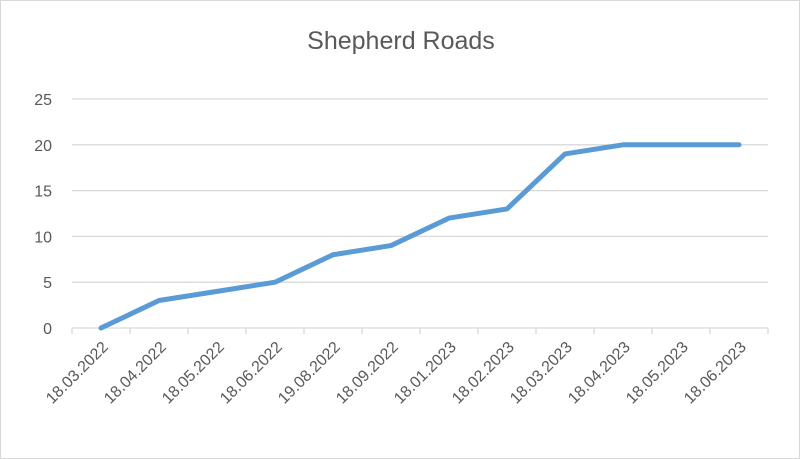 The image size is (800, 459). I want to click on y-tick-label: 15, so click(43, 192).